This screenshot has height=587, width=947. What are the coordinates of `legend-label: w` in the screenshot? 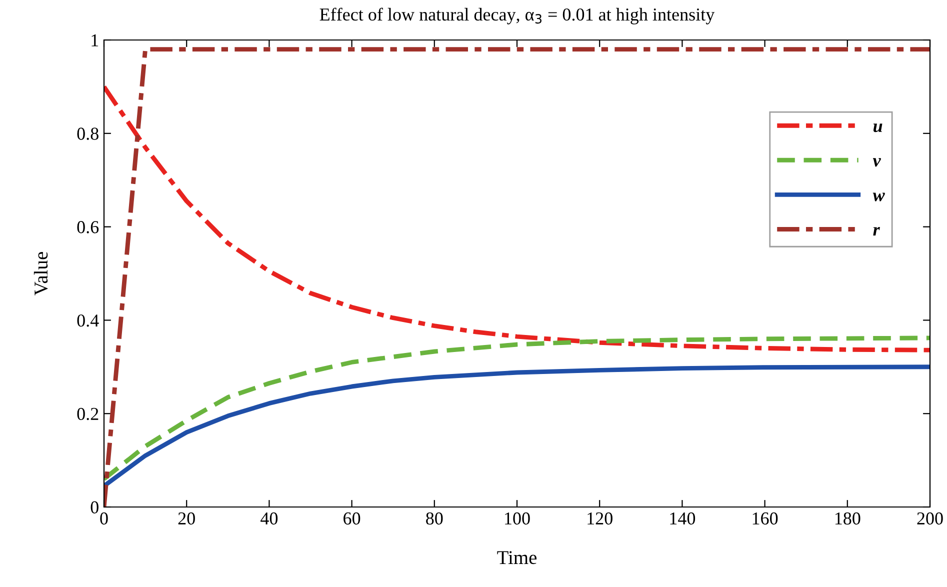 It's located at (878, 197).